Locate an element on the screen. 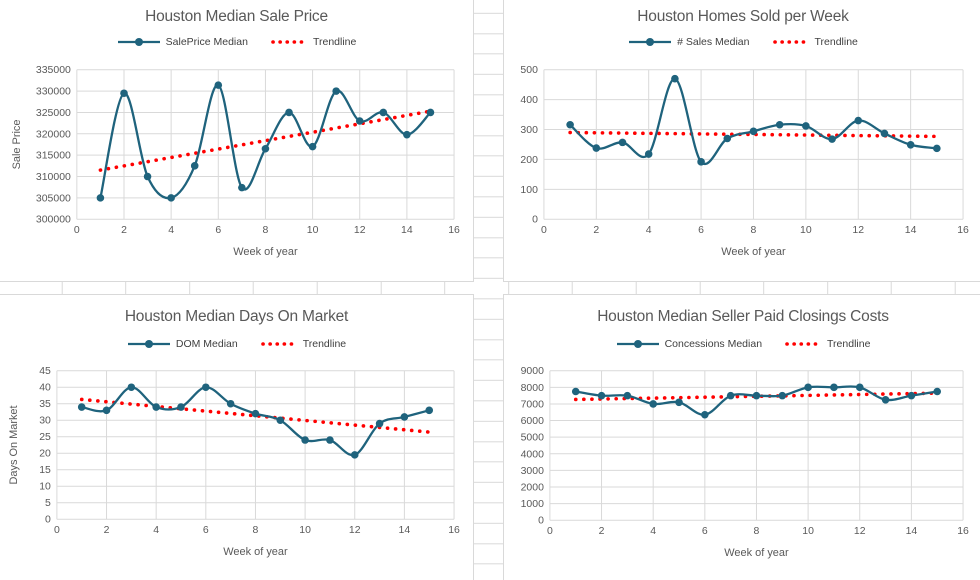 This screenshot has width=980, height=580. svg-text: 100 is located at coordinates (529, 190).